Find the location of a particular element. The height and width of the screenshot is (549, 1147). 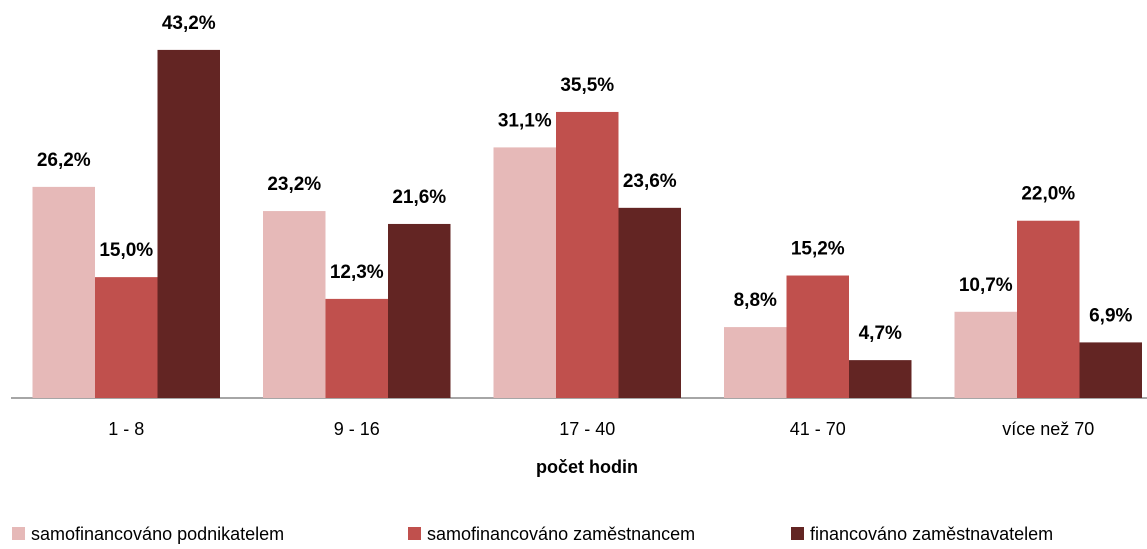

x-tick-label: 41 - 70 is located at coordinates (818, 429).